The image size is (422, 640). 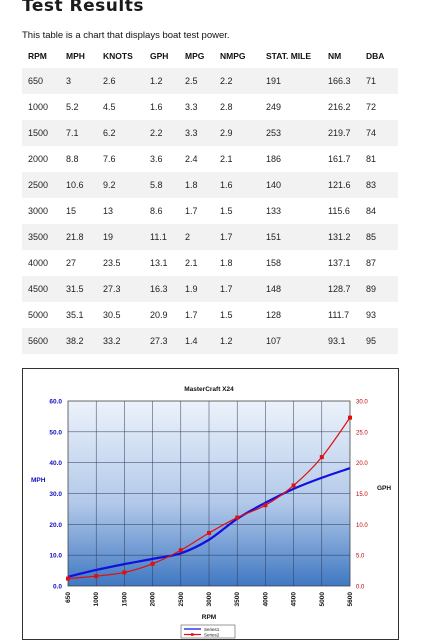 I want to click on table-cell: 128, so click(x=291, y=315).